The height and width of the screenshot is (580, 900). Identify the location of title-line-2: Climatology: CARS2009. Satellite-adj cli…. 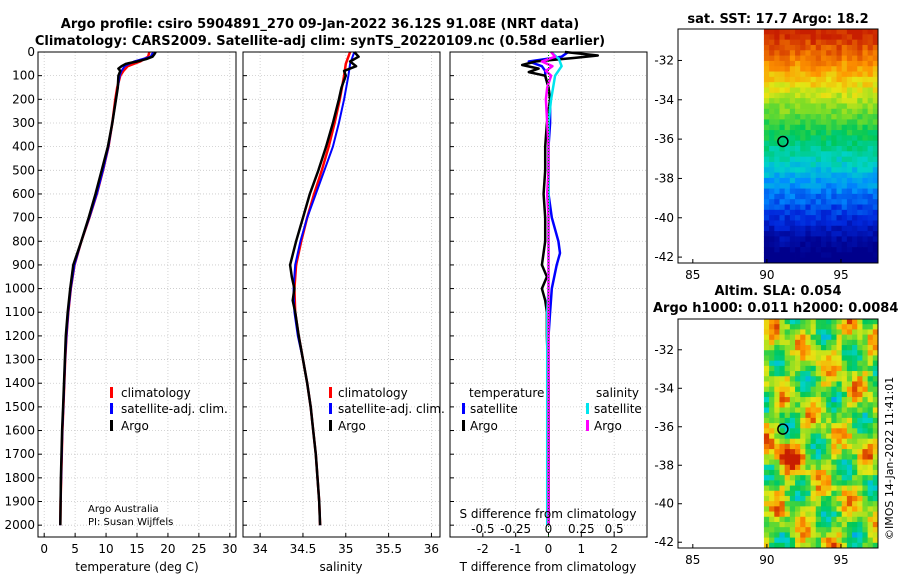
(320, 41).